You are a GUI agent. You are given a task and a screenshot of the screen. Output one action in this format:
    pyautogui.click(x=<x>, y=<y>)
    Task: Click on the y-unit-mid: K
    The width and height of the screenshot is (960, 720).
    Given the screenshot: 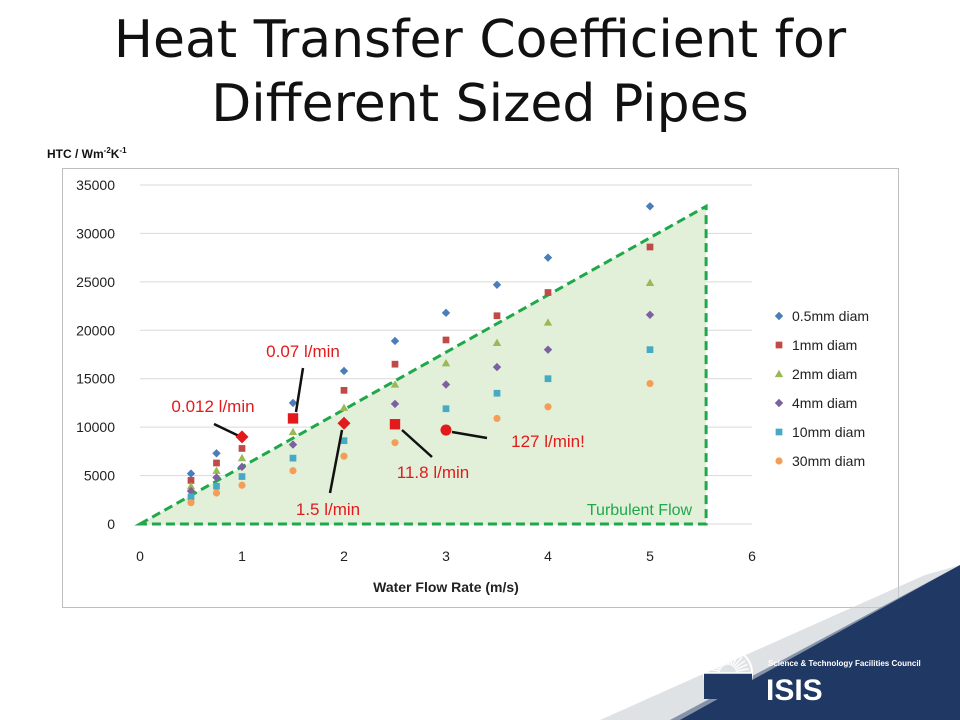 What is the action you would take?
    pyautogui.click(x=115, y=154)
    